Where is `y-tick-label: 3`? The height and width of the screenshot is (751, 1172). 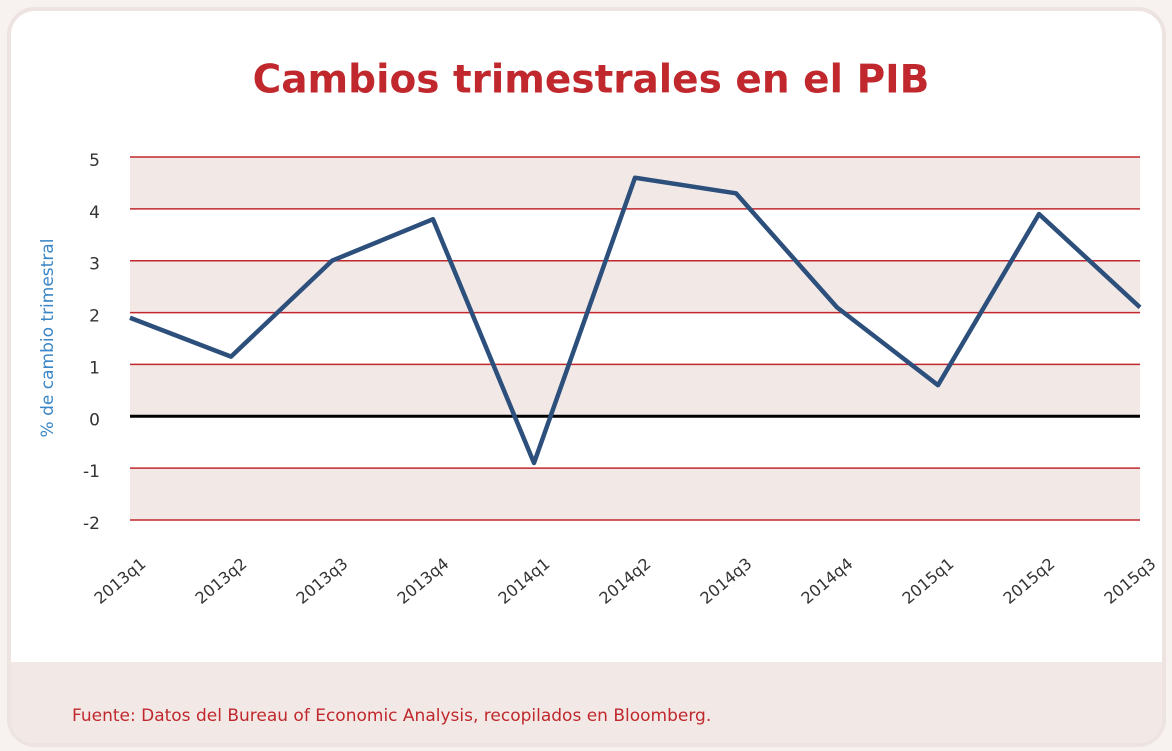 y-tick-label: 3 is located at coordinates (94, 265).